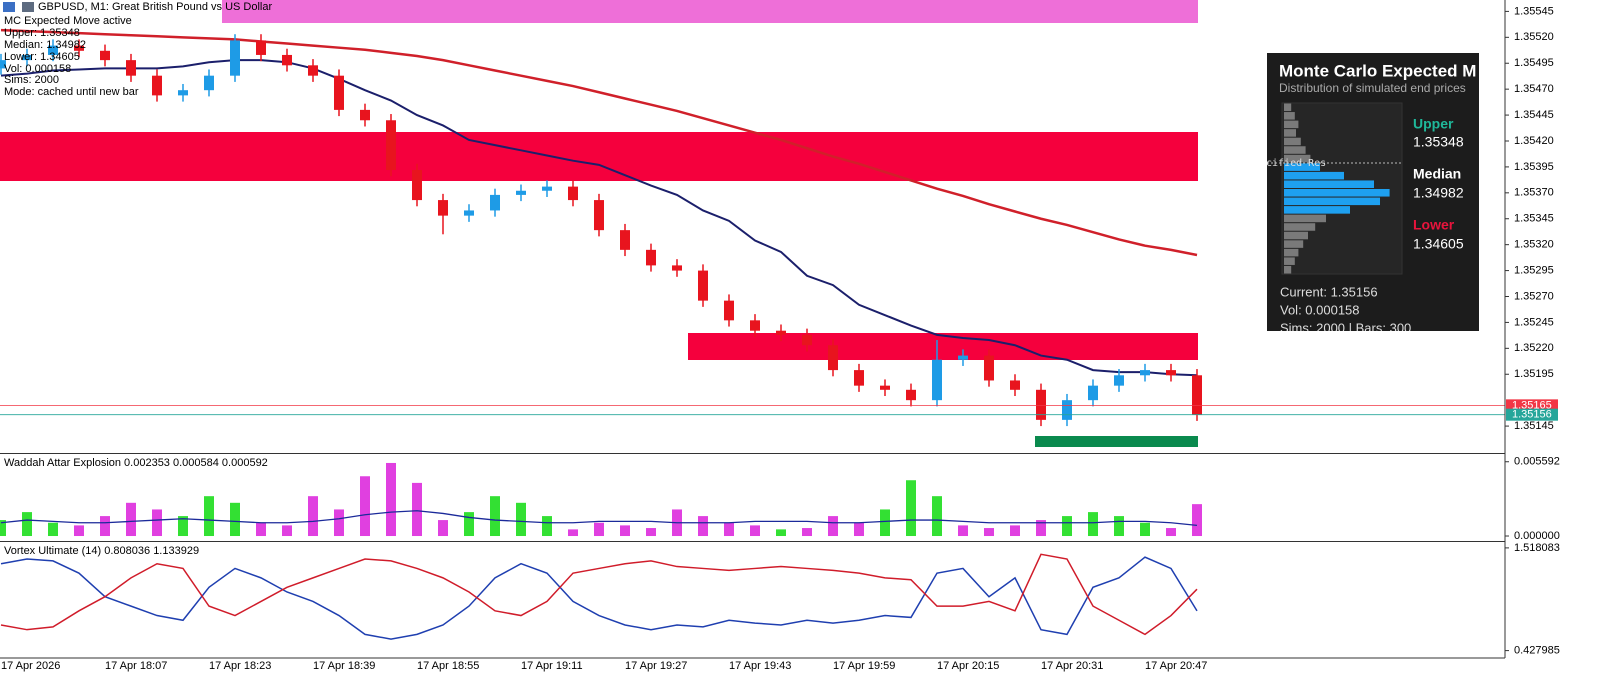 The width and height of the screenshot is (1600, 691). Describe the element at coordinates (71, 92) in the screenshot. I see `overlay-line: Mode: cached until new bar` at that location.